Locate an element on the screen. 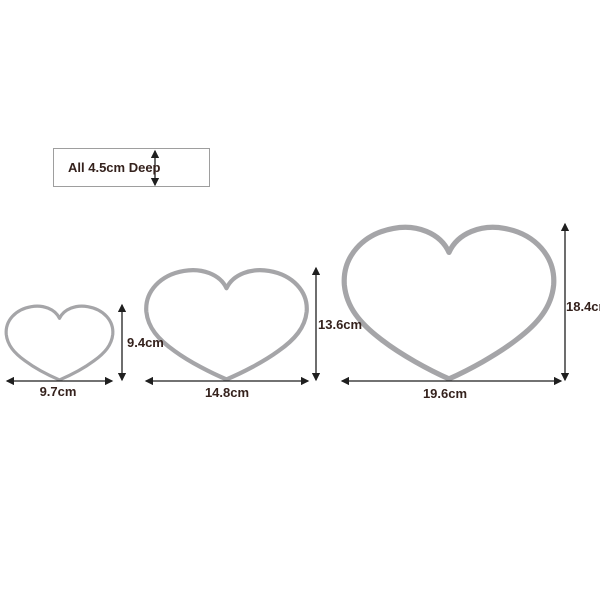  heart-outline-small is located at coordinates (59, 343).